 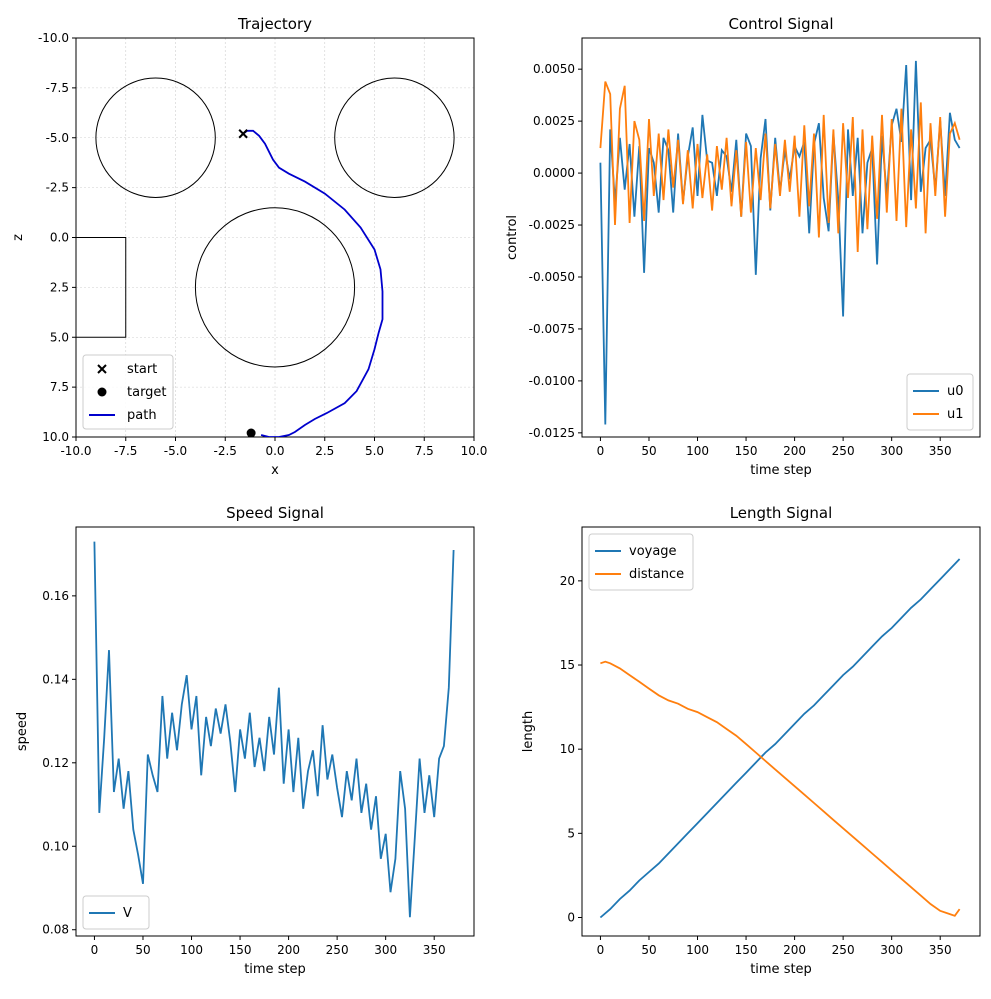 What do you see at coordinates (781, 513) in the screenshot?
I see `chart-title: Length Signal` at bounding box center [781, 513].